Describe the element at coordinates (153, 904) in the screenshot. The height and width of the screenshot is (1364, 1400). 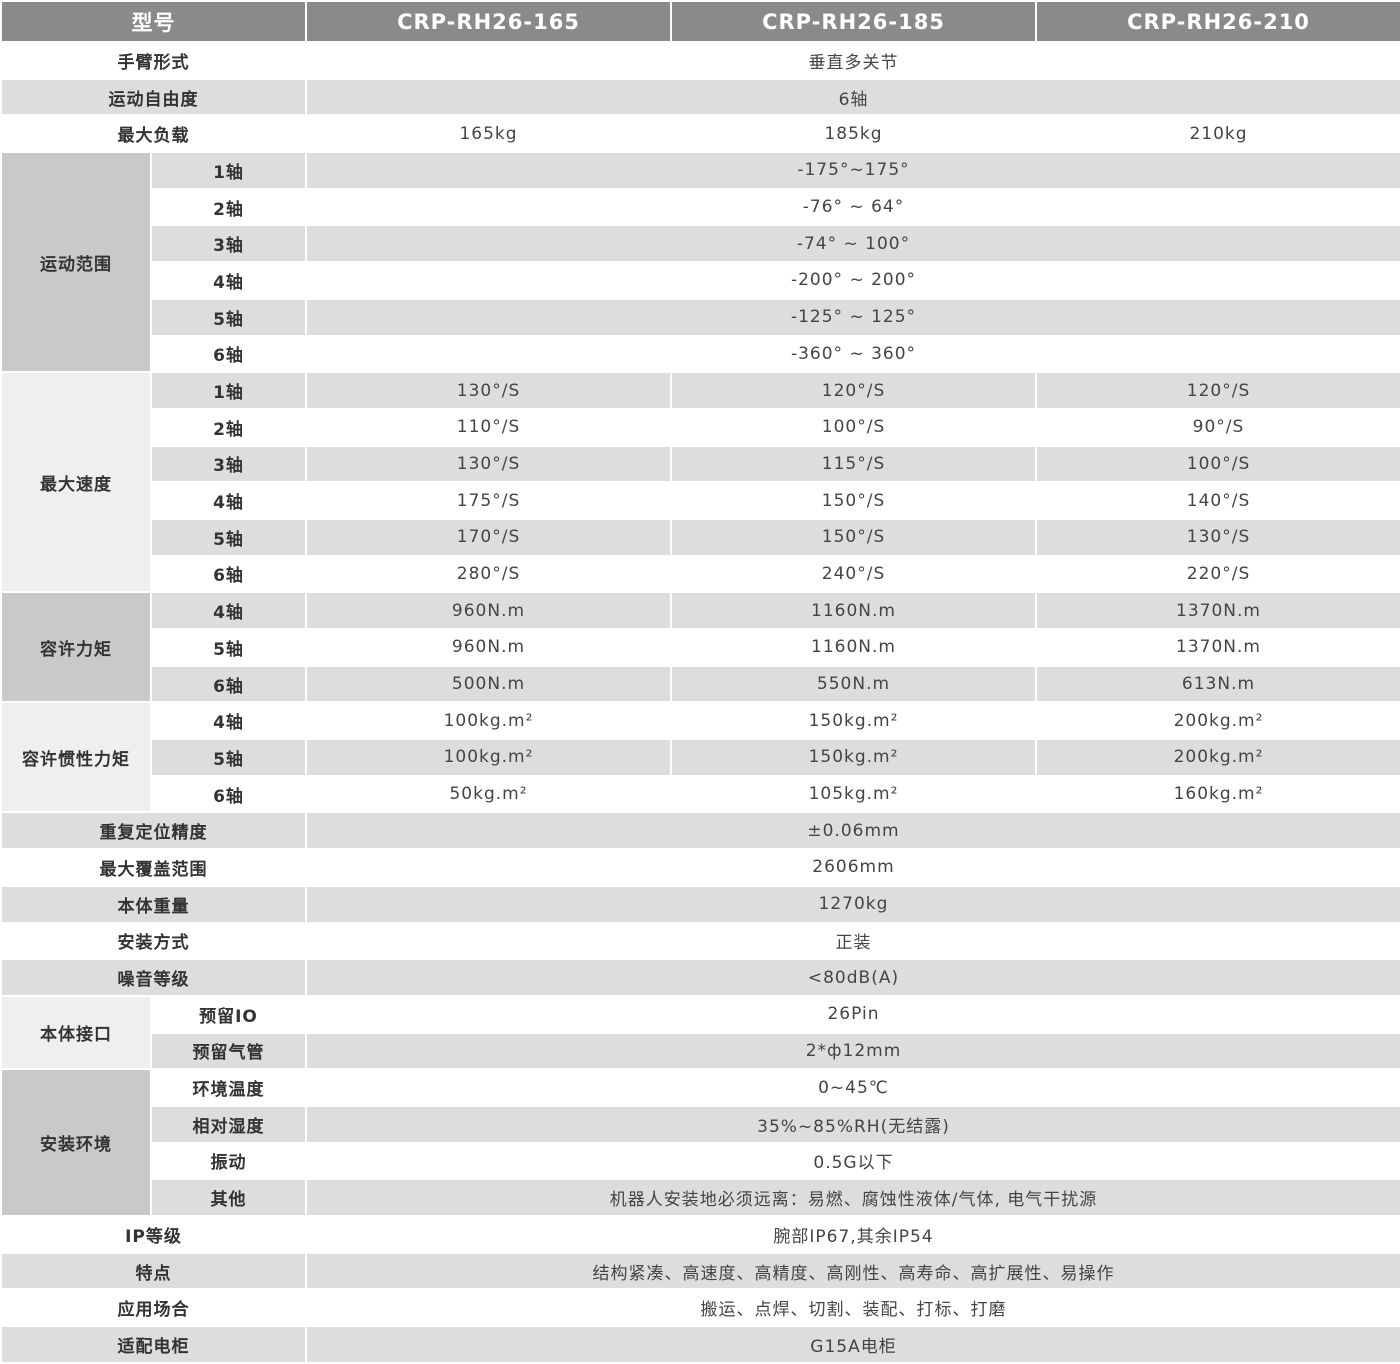
I see `row-label: 本体重量` at that location.